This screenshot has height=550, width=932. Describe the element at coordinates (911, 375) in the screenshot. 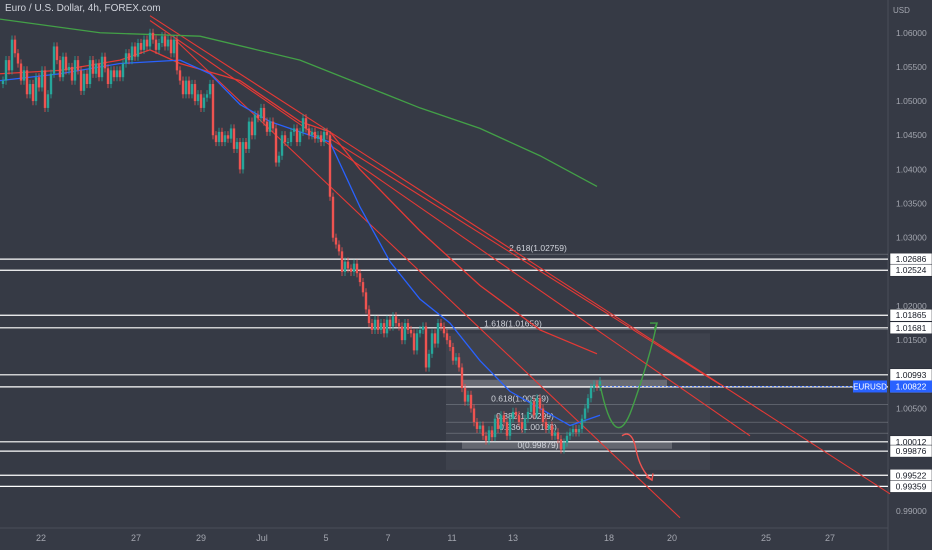

I see `level-badge-label-4: 1.00993` at that location.